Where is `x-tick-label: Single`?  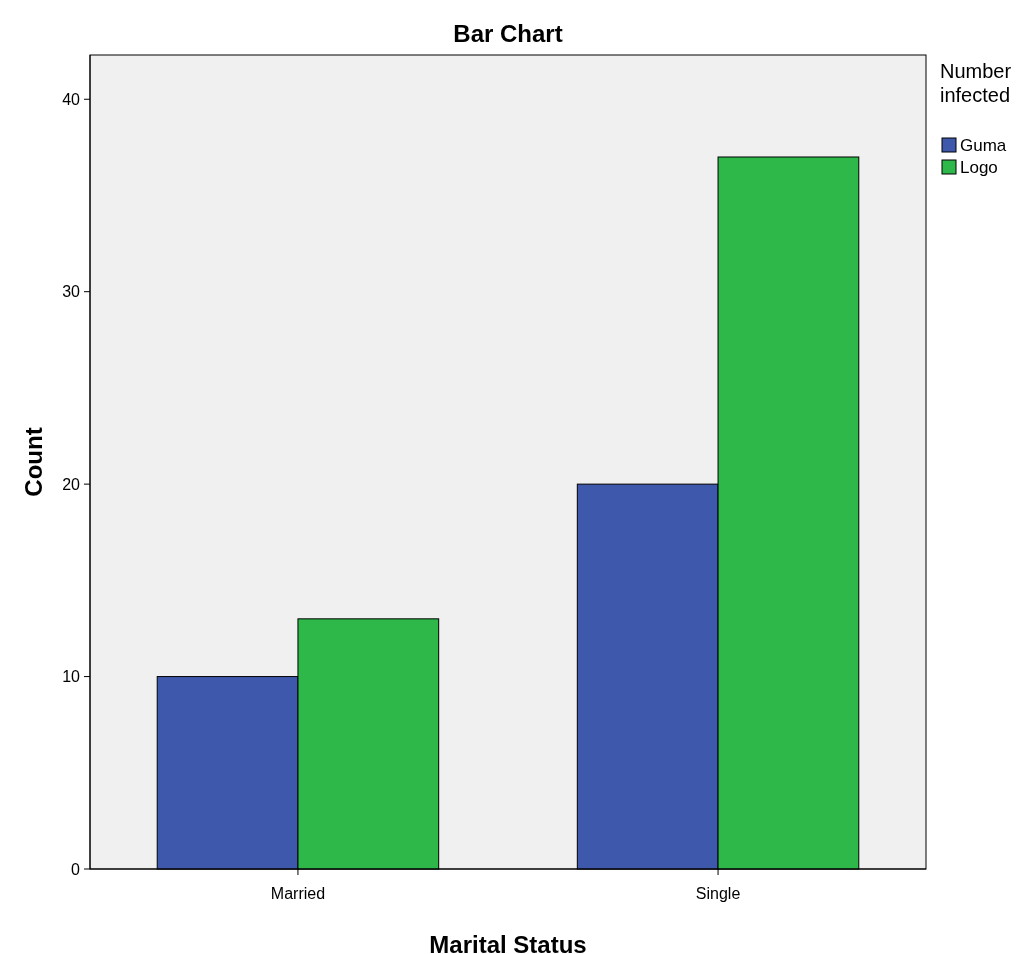 x-tick-label: Single is located at coordinates (718, 893).